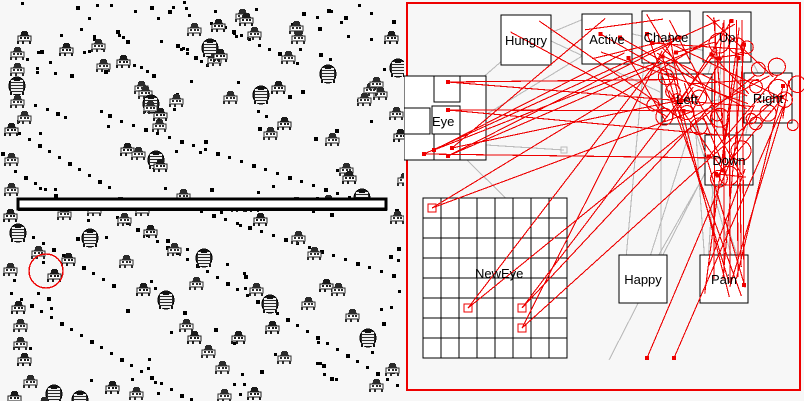  Describe the element at coordinates (643, 279) in the screenshot. I see `neuron-node-happy` at that location.